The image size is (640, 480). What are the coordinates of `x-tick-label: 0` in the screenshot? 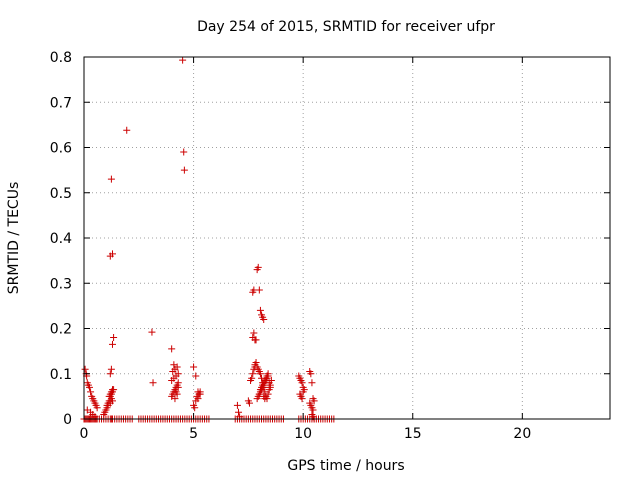 It's located at (84, 434).